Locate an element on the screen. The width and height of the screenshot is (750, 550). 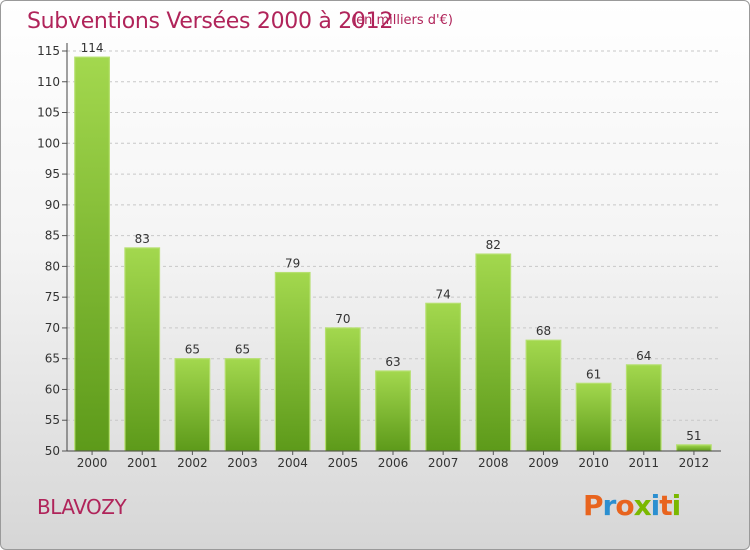
x-tick-label: 2011 is located at coordinates (643, 463).